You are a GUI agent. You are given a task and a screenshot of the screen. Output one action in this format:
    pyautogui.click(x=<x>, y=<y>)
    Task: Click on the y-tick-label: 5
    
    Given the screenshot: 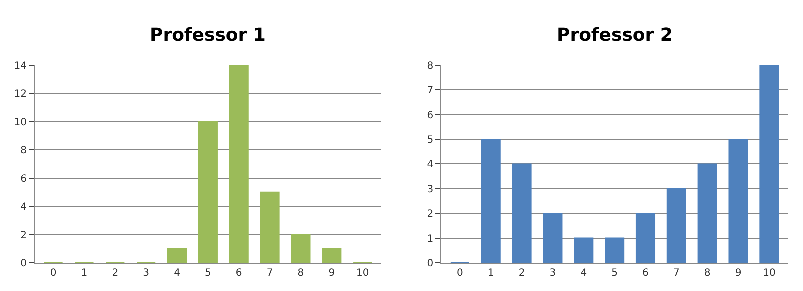 What is the action you would take?
    pyautogui.click(x=430, y=140)
    